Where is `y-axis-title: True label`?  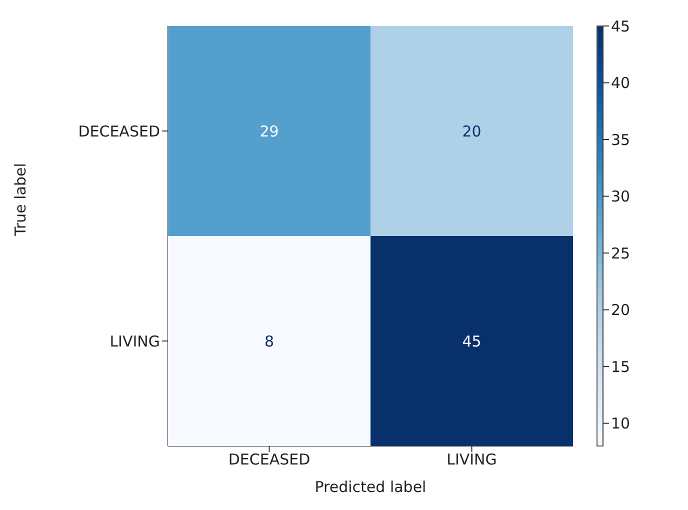
y-axis-title: True label is located at coordinates (20, 200).